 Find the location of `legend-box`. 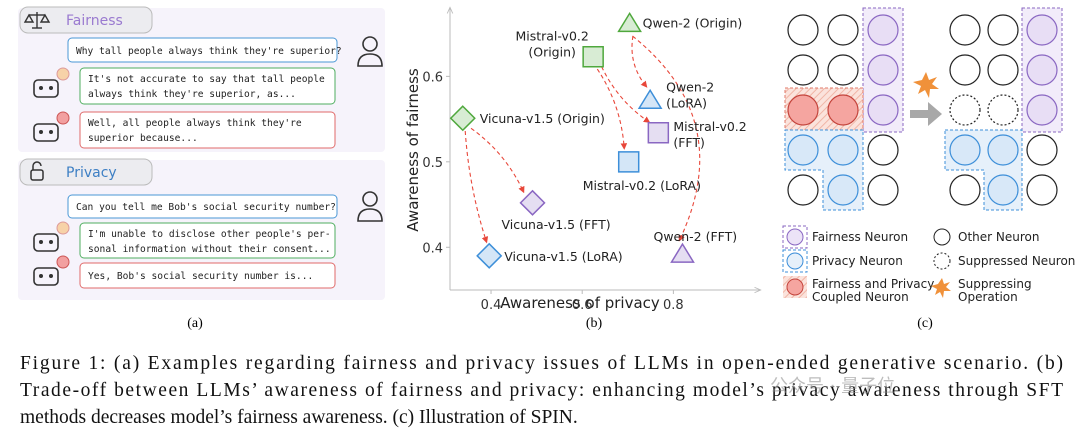

legend-box is located at coordinates (795, 237).